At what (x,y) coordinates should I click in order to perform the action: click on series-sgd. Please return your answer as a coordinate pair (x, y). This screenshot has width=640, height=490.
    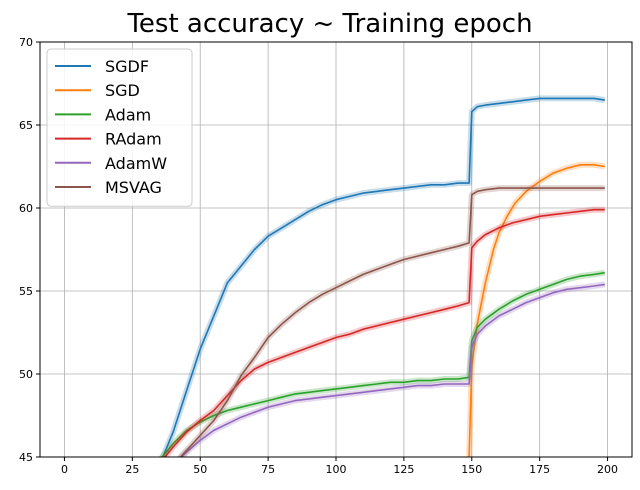
    Looking at the image, I should click on (536, 309).